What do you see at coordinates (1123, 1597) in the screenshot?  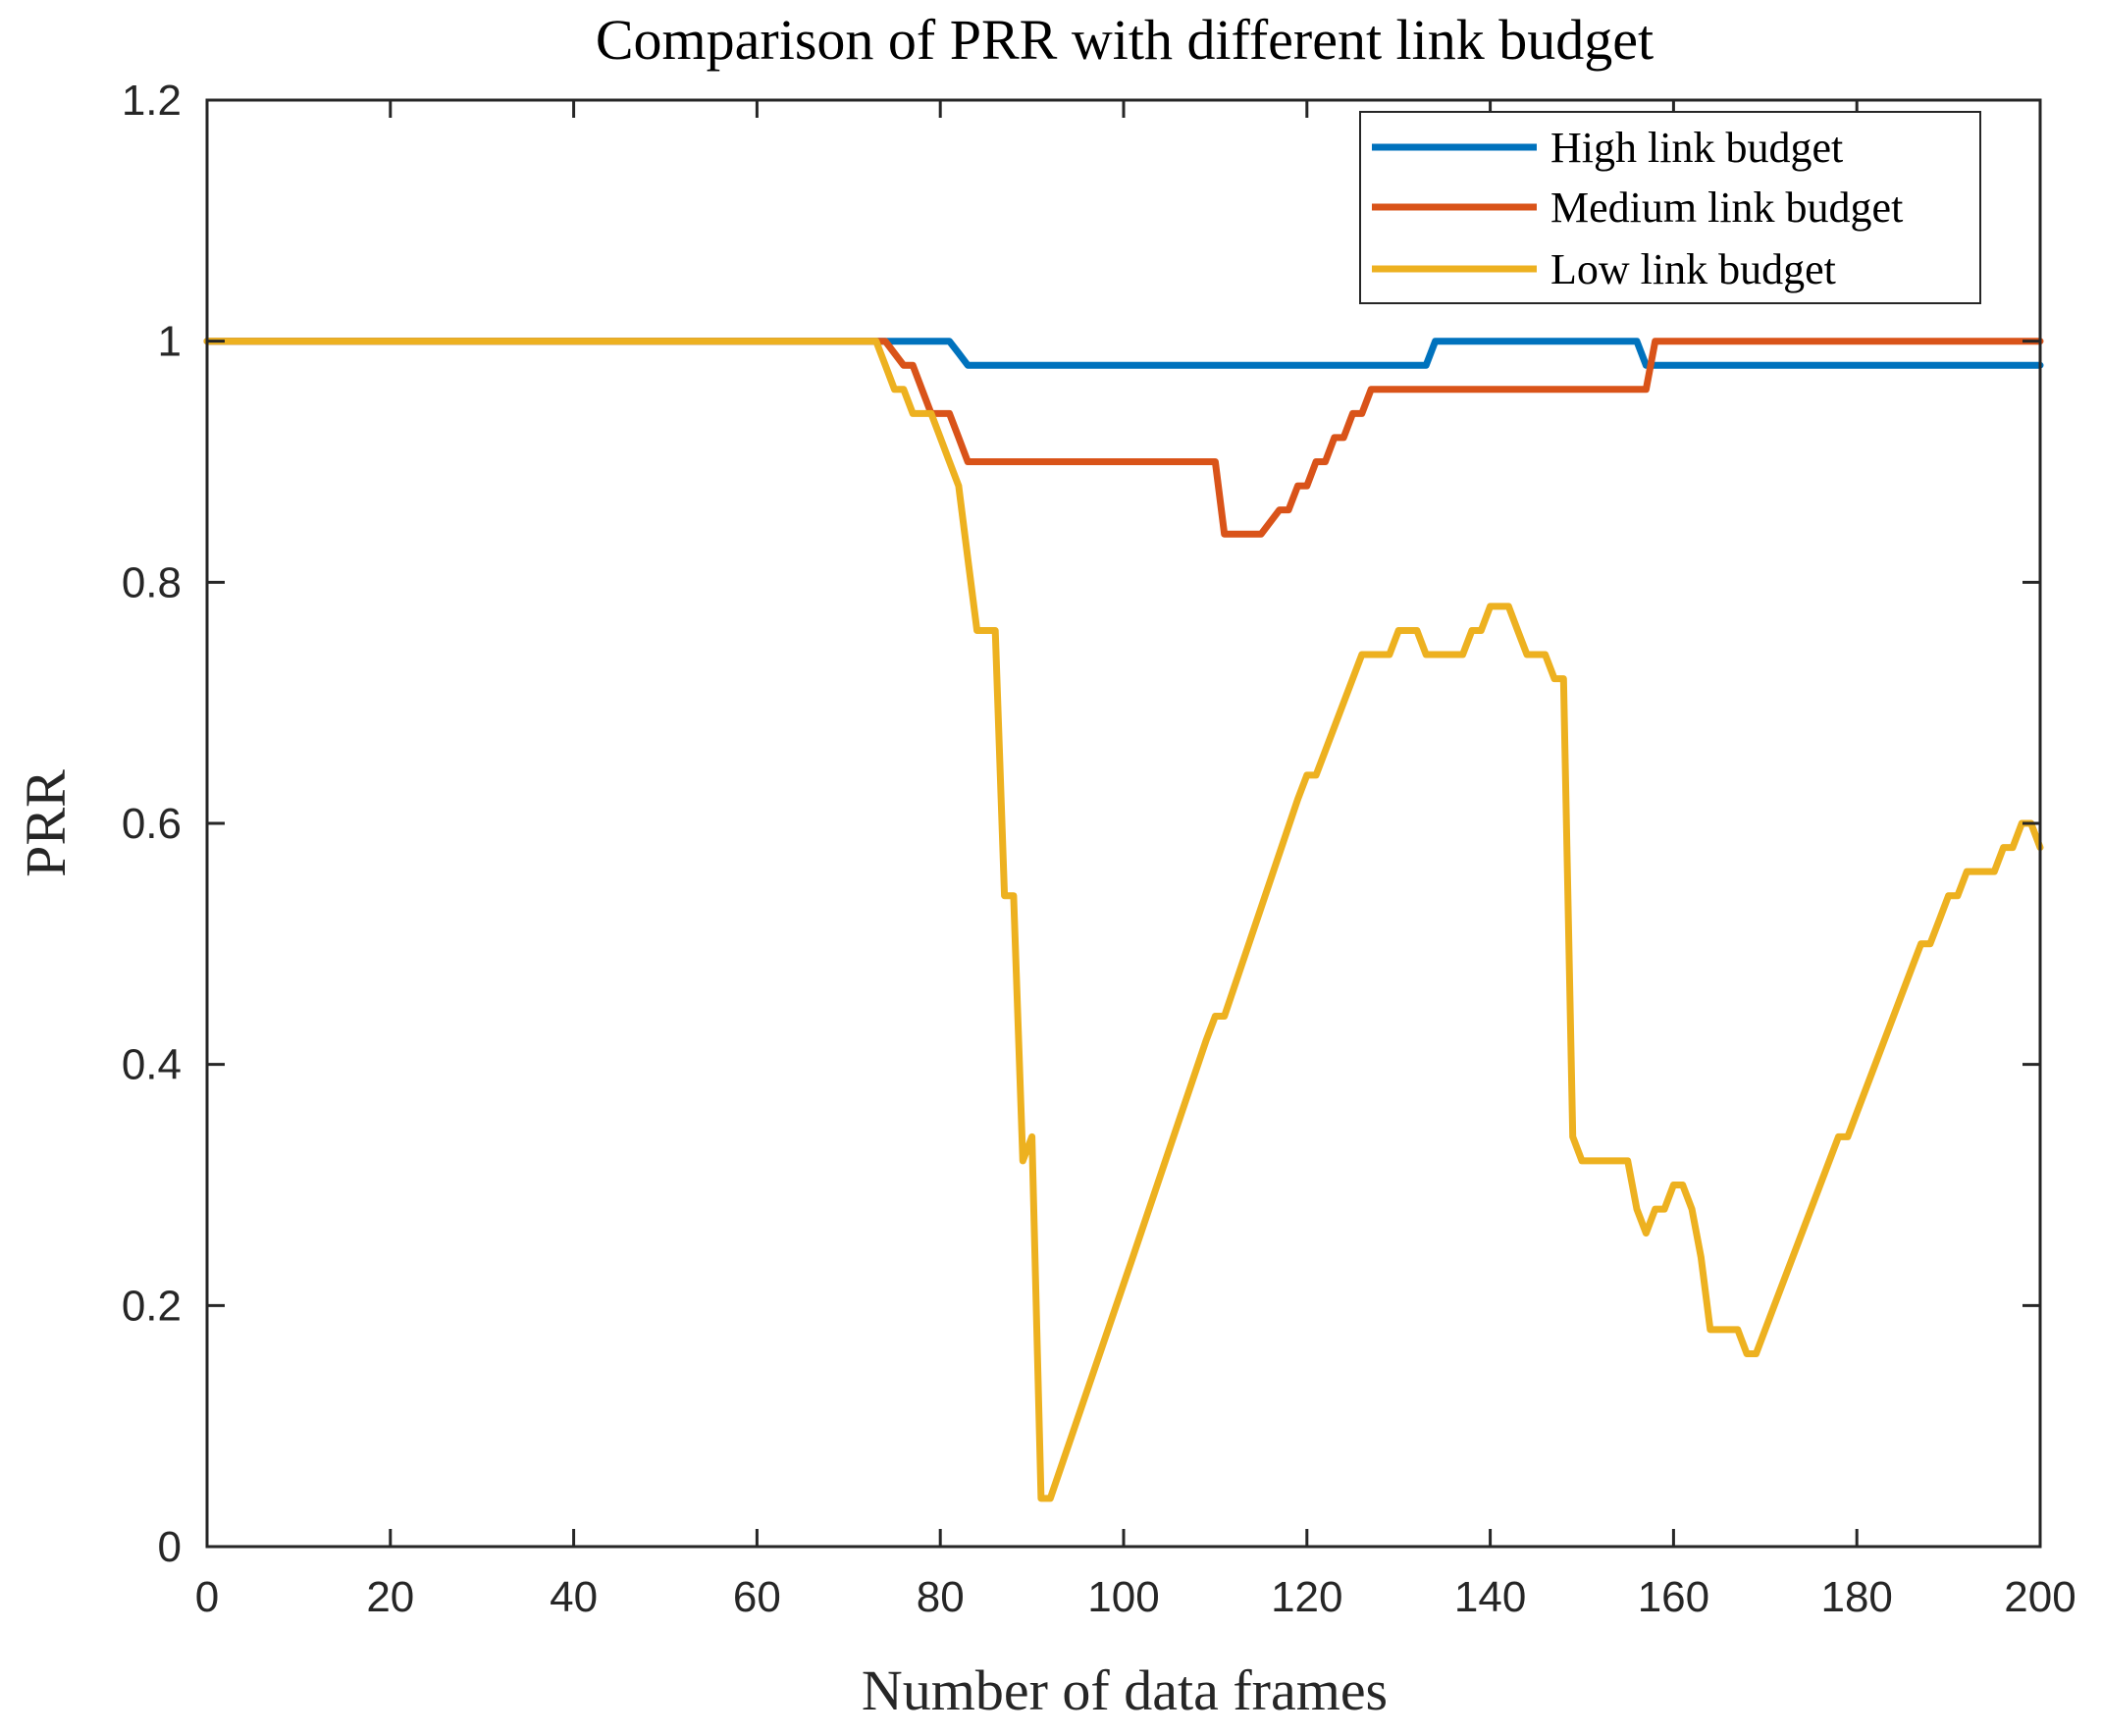 I see `x-tick-label: 100` at bounding box center [1123, 1597].